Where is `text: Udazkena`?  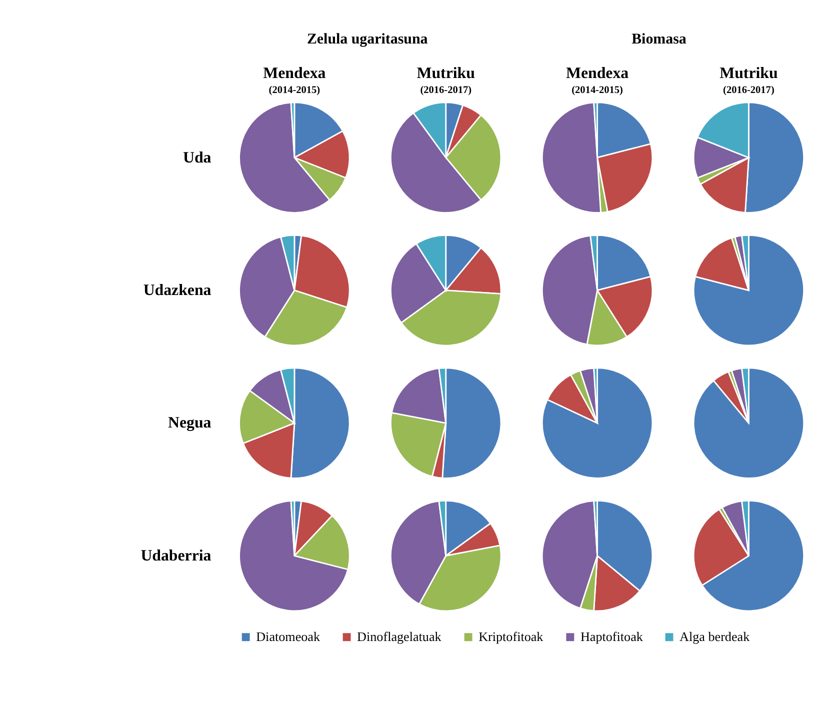 text: Udazkena is located at coordinates (177, 291).